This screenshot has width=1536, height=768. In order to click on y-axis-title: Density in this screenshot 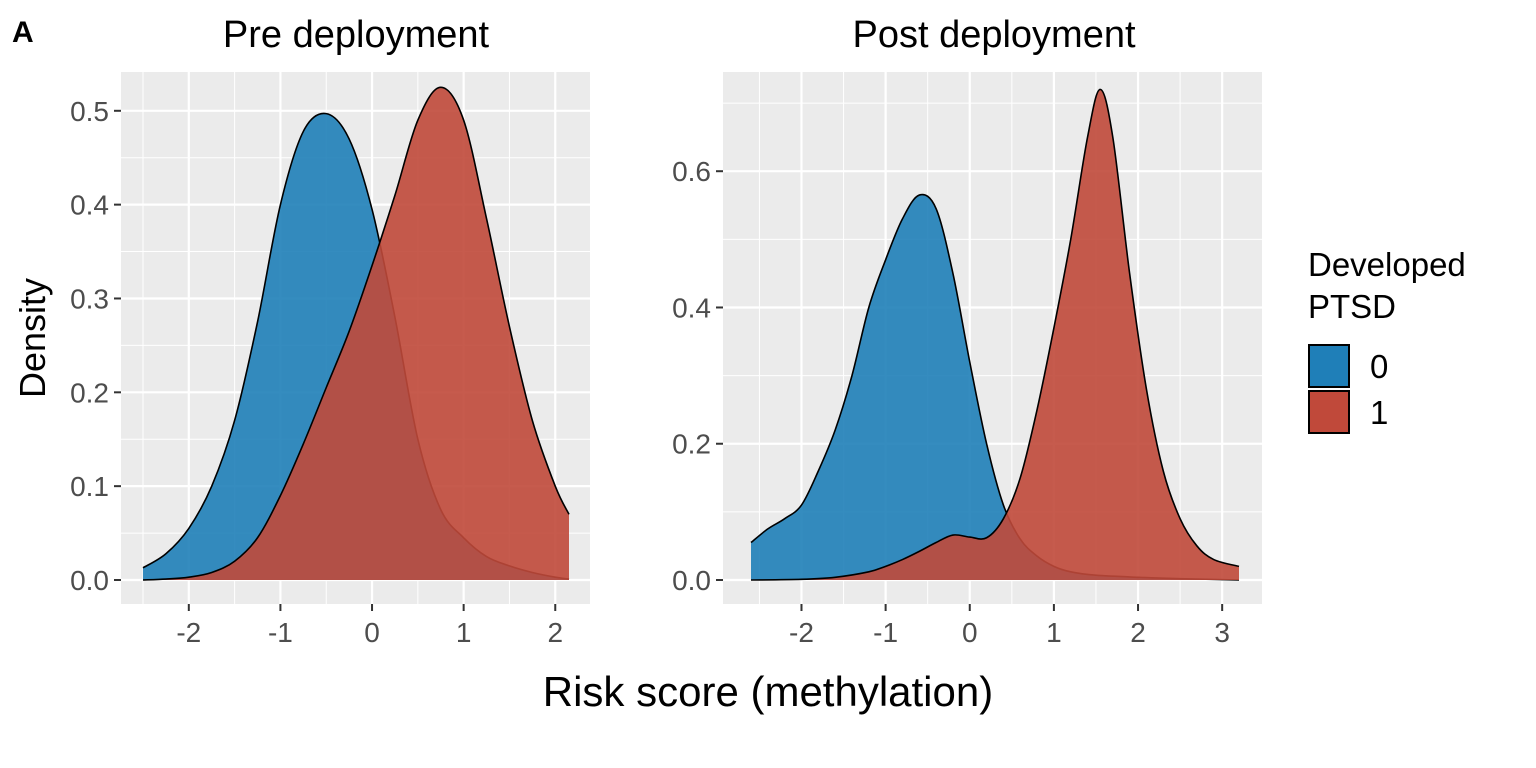, I will do `click(32, 338)`.